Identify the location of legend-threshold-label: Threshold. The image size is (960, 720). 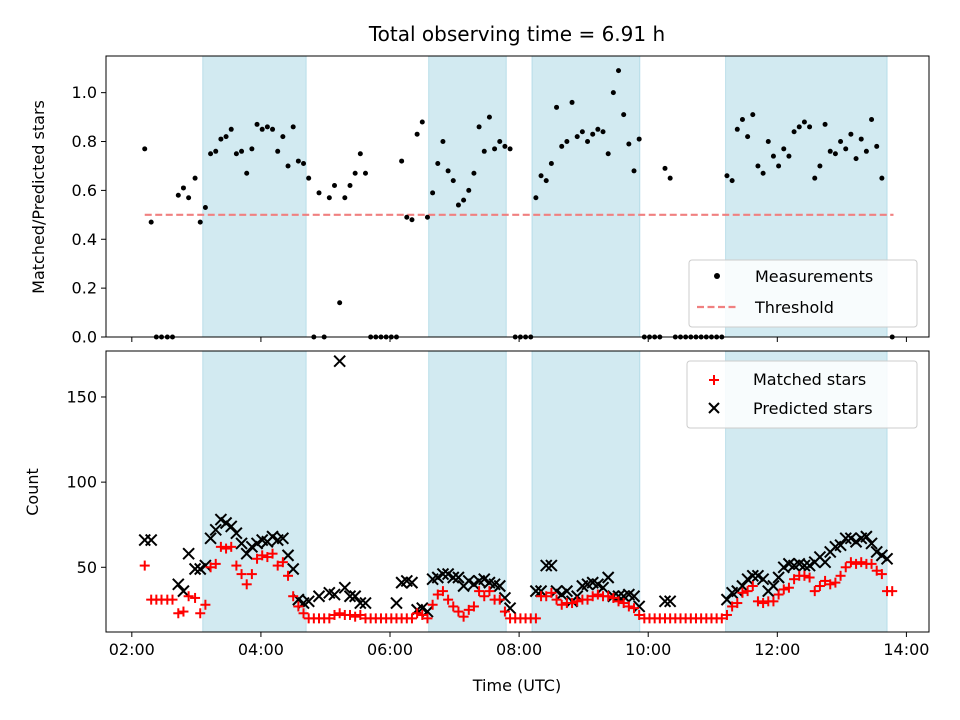
(794, 307).